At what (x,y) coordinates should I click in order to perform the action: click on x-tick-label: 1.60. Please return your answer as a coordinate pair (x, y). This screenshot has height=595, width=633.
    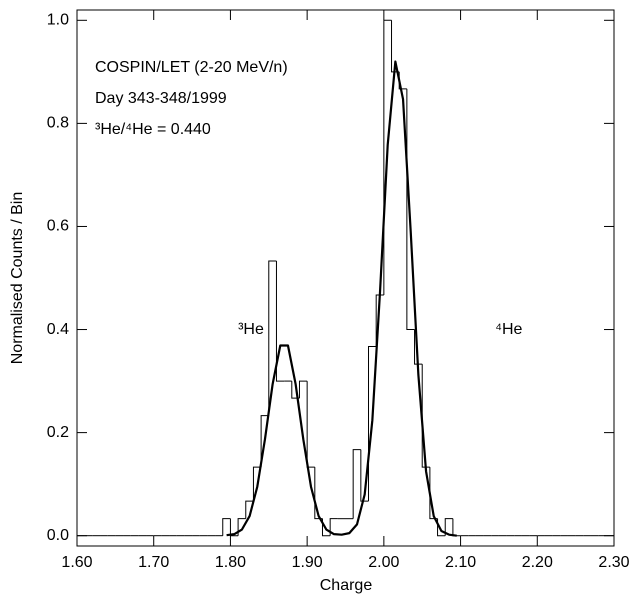
    Looking at the image, I should click on (76, 562).